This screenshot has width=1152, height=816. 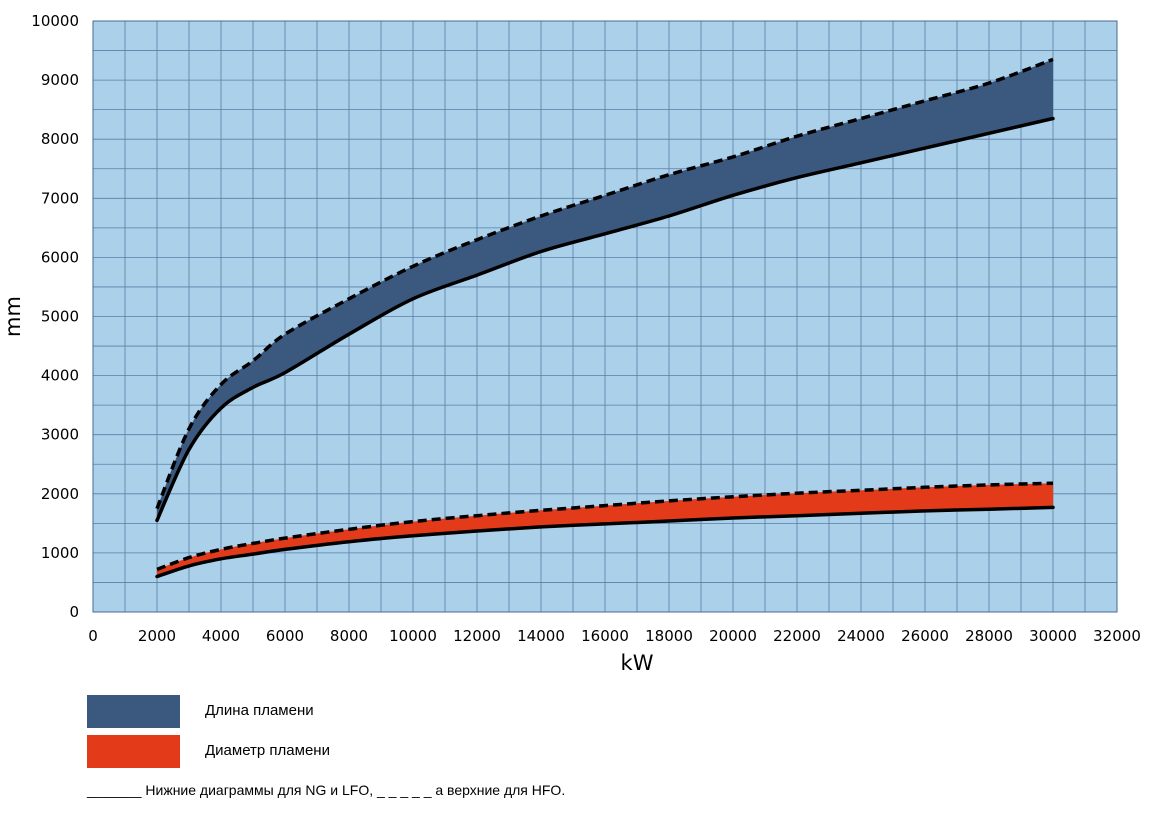 What do you see at coordinates (267, 750) in the screenshot?
I see `legend-label-diameter: Диаметр пламени` at bounding box center [267, 750].